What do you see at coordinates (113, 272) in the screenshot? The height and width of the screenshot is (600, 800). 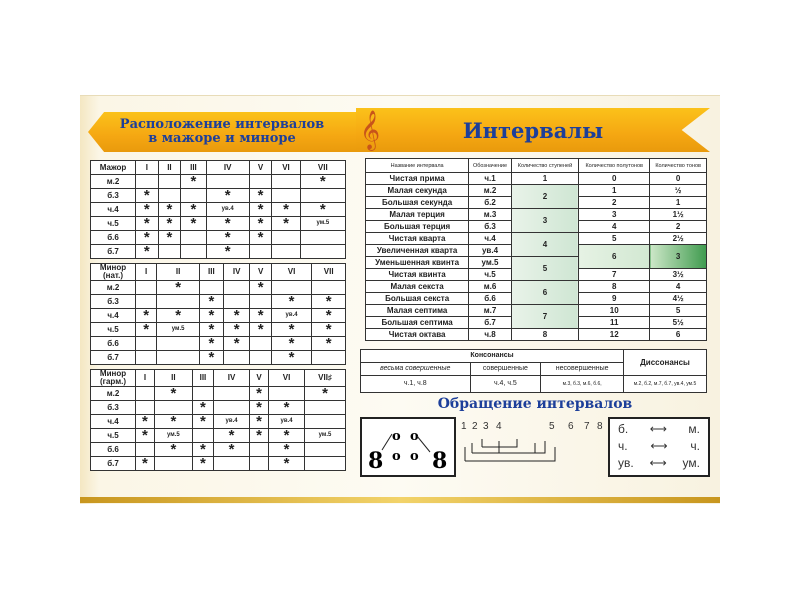 I see `header-cell: Минор (нат.)` at bounding box center [113, 272].